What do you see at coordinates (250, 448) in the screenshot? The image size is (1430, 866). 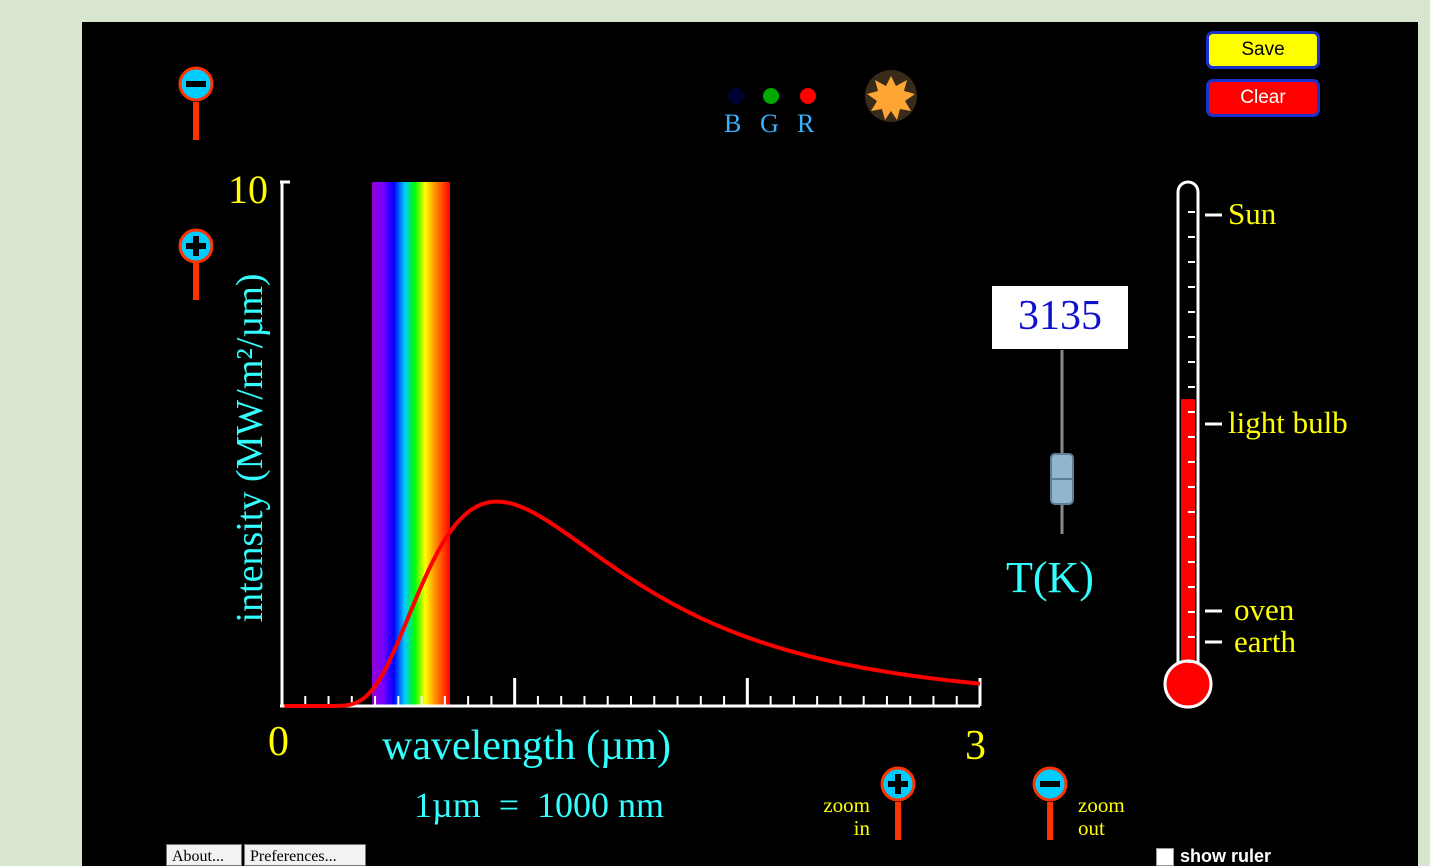 I see `y-axis-label: intensity (MW/m²/µm)` at bounding box center [250, 448].